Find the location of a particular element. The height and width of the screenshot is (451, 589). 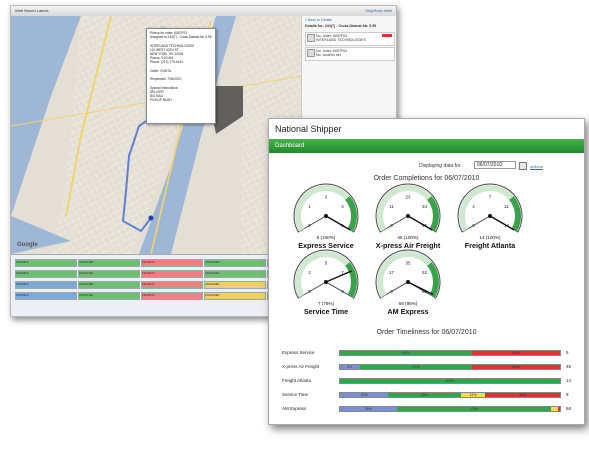

gauge: 0 2 5 7 9 is located at coordinates (326, 274).